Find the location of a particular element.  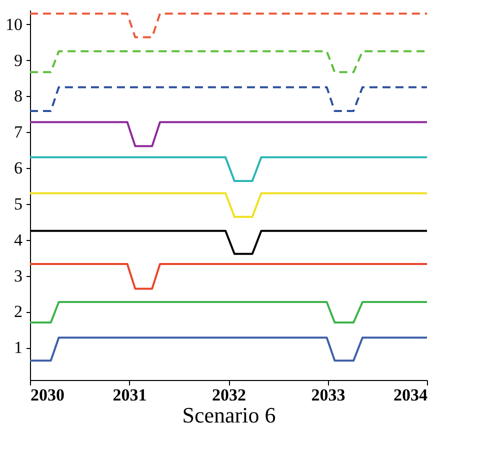

x-tick-label: 2033 is located at coordinates (328, 395).